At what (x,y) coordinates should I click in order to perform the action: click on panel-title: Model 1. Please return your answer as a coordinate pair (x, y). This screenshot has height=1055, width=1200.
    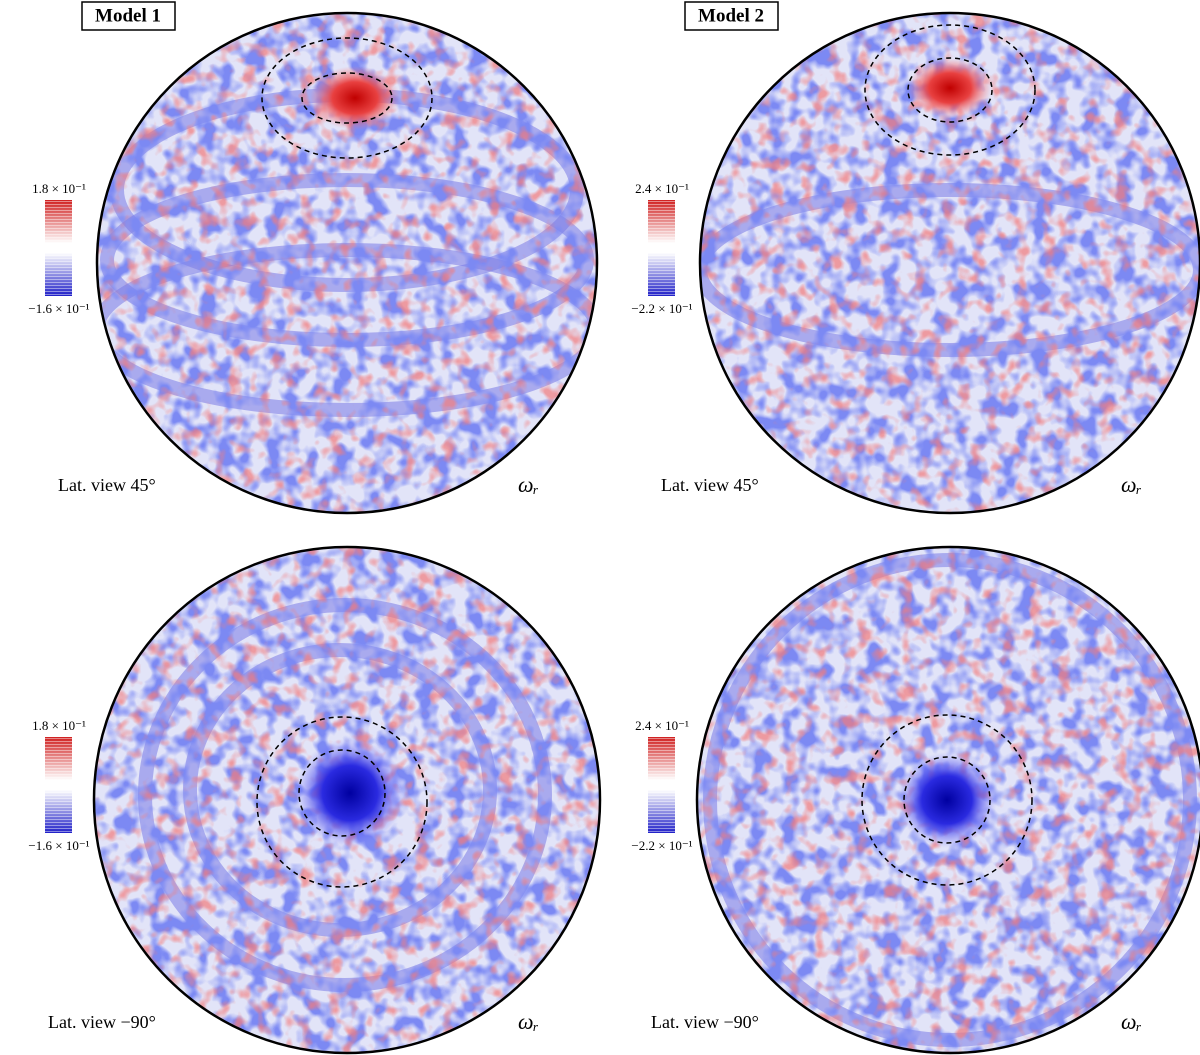
    Looking at the image, I should click on (128, 15).